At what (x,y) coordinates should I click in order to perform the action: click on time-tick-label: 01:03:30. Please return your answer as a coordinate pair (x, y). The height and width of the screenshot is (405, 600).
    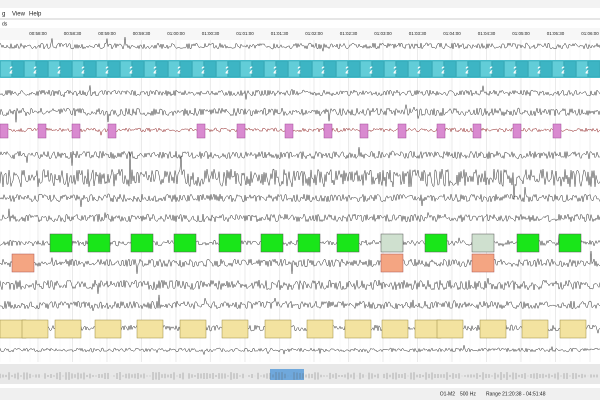
    Looking at the image, I should click on (418, 33).